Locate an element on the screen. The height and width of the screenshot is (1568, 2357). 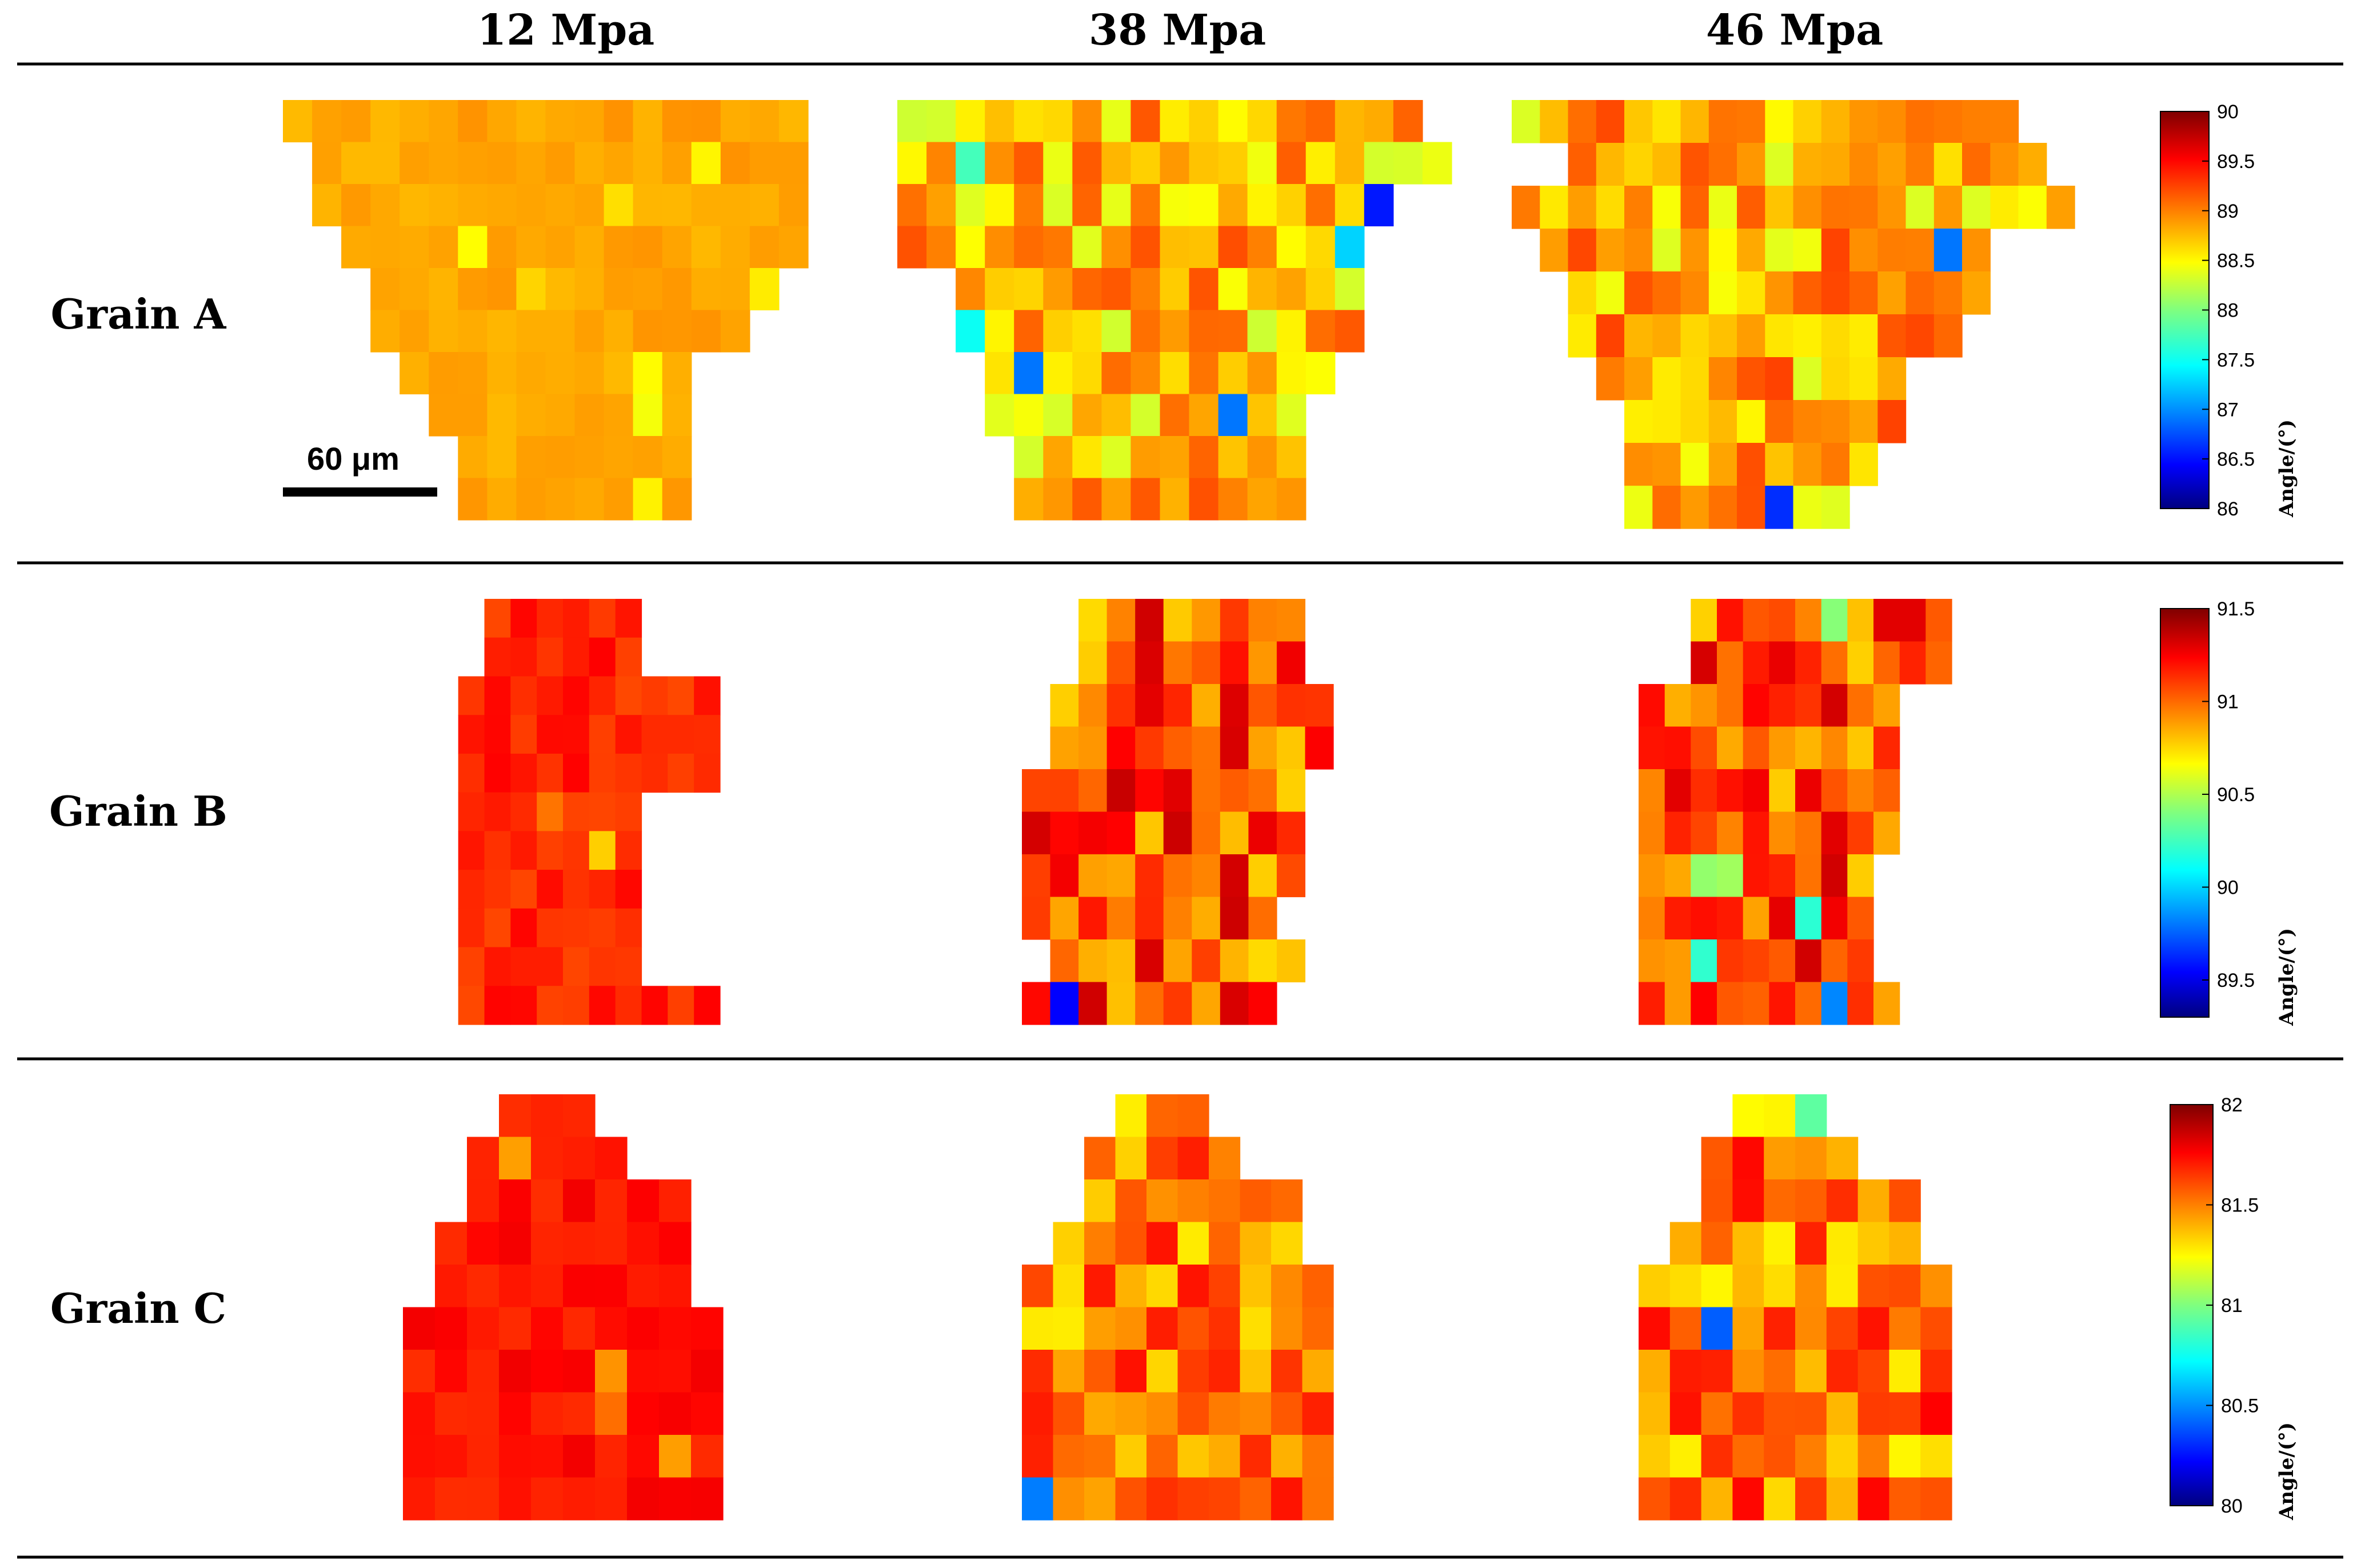
heatmap-grain-b-46mpa is located at coordinates (1795, 812).